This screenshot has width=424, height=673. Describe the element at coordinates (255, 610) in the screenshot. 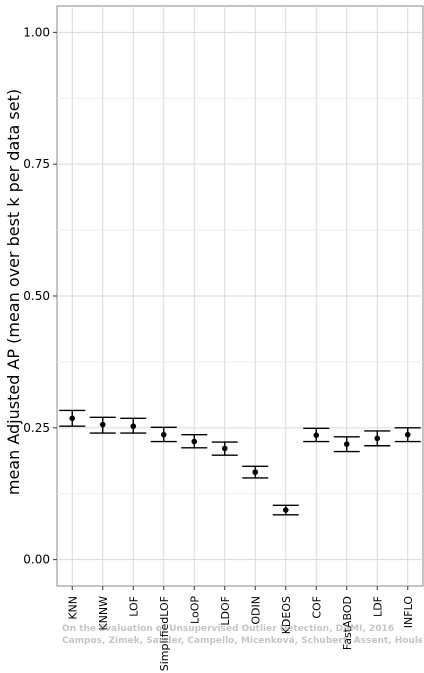

I see `x-tick-label: ODIN` at that location.